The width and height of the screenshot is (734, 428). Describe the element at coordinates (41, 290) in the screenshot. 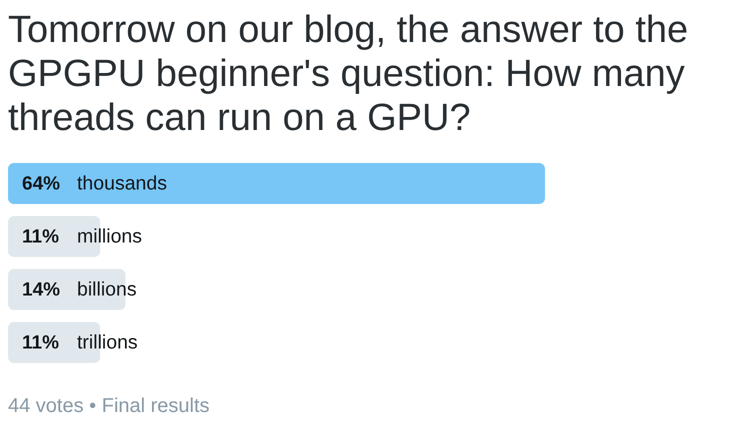

I see `data-label: 14%` at that location.